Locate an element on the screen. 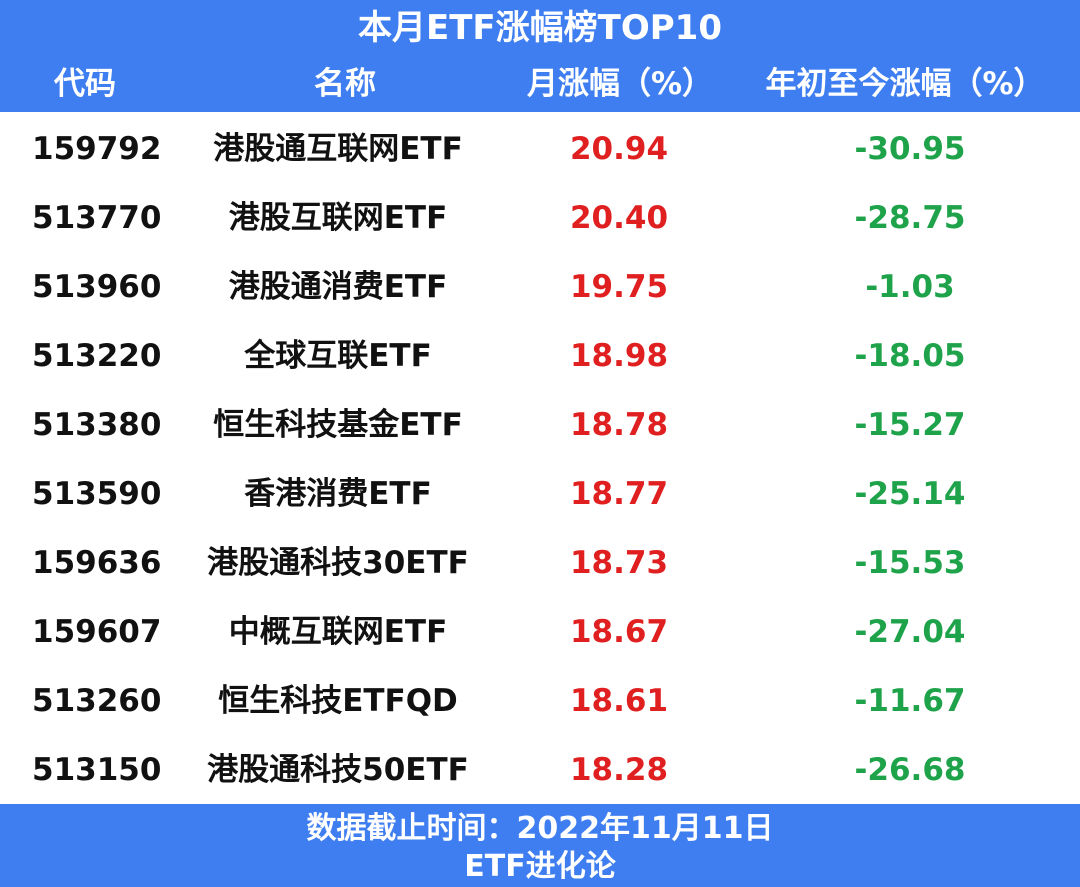 The image size is (1080, 887). month-change-value: 18.61 is located at coordinates (619, 701).